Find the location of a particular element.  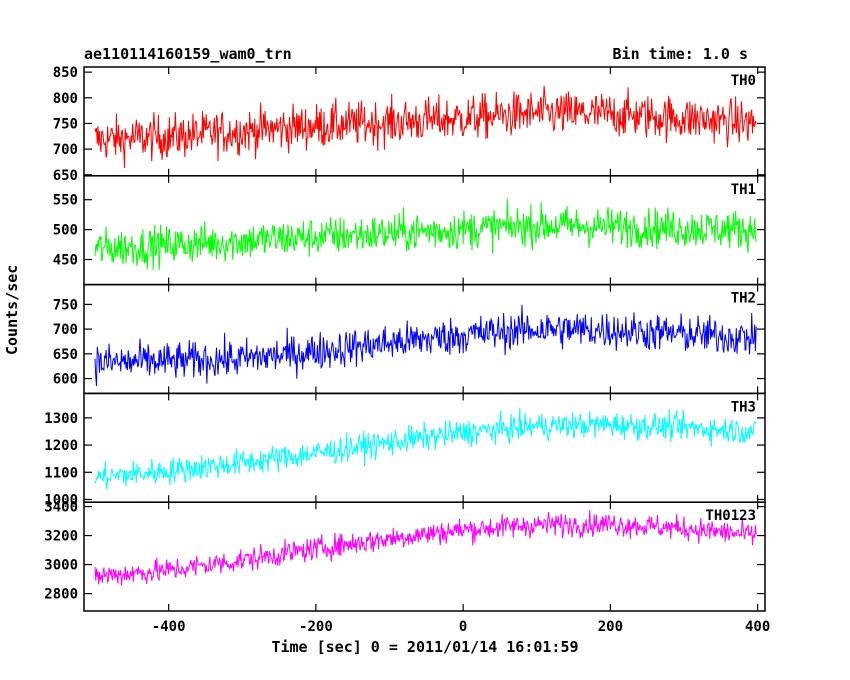

y-tick-label: 3000 is located at coordinates (61, 566).